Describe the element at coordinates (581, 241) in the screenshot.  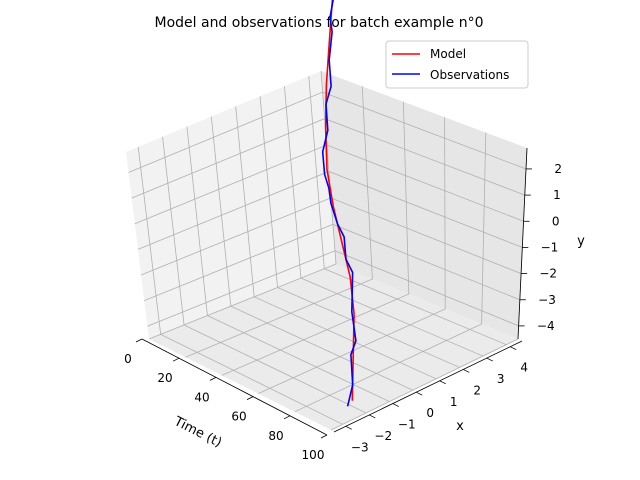
I see `y-axis-label: y` at that location.